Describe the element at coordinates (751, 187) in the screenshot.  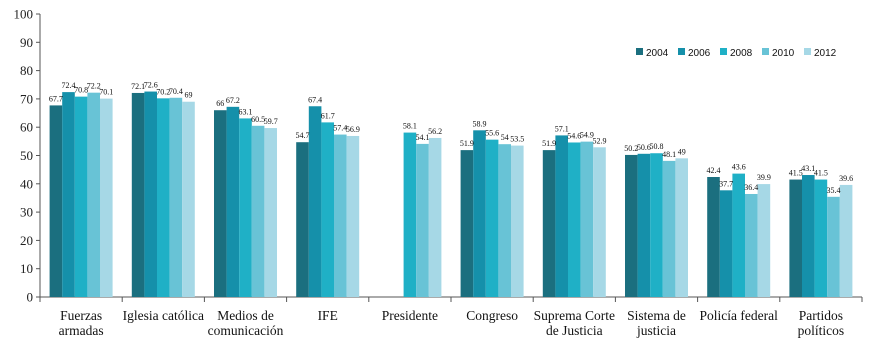
I see `data-label: 36.4` at that location.